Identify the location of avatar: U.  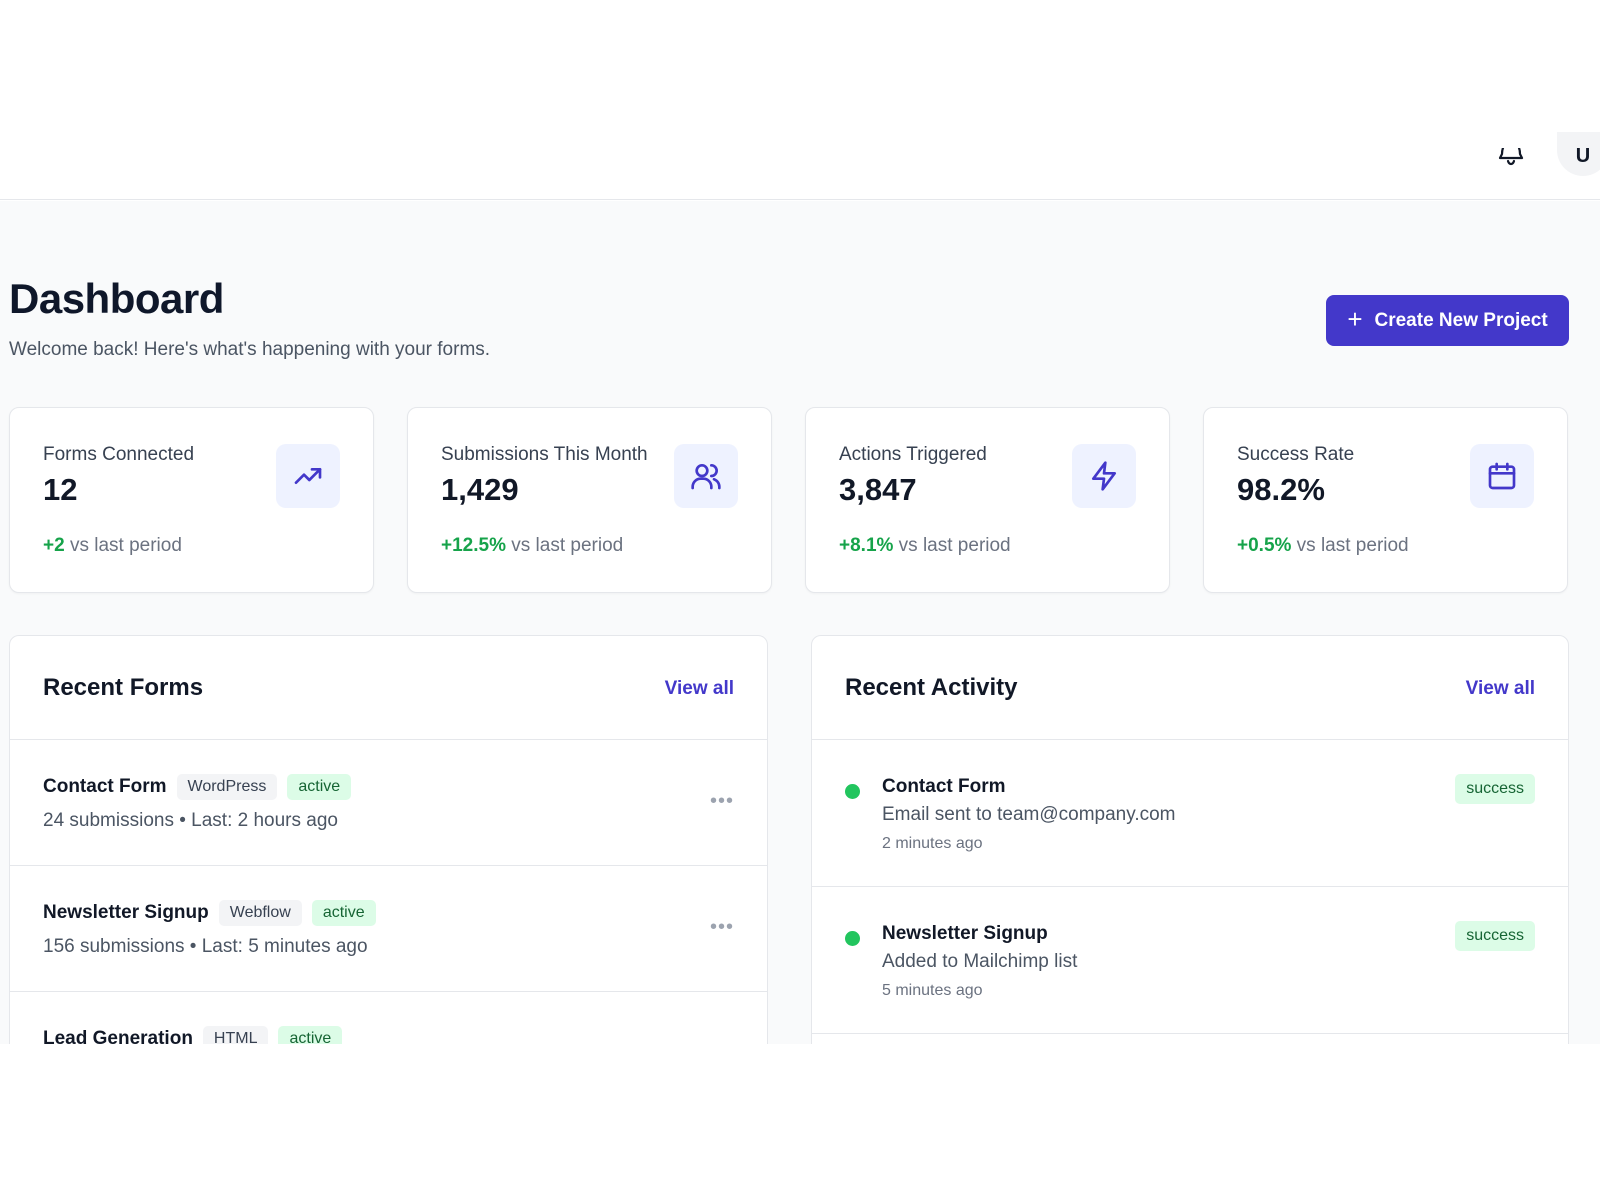
(1578, 154).